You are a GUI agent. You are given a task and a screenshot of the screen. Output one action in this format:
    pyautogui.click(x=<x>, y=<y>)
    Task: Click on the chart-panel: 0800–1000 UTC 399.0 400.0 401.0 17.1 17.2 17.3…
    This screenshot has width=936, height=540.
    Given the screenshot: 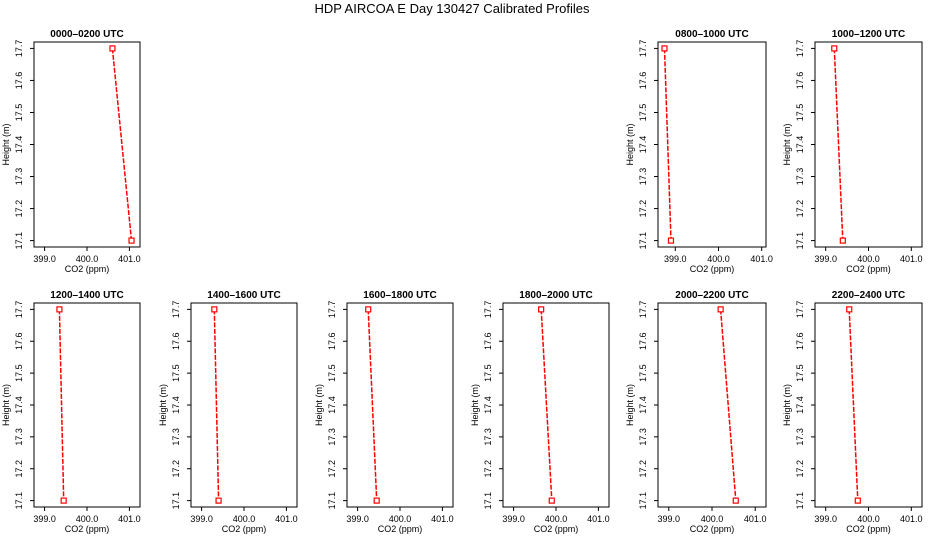 What is the action you would take?
    pyautogui.click(x=699, y=151)
    